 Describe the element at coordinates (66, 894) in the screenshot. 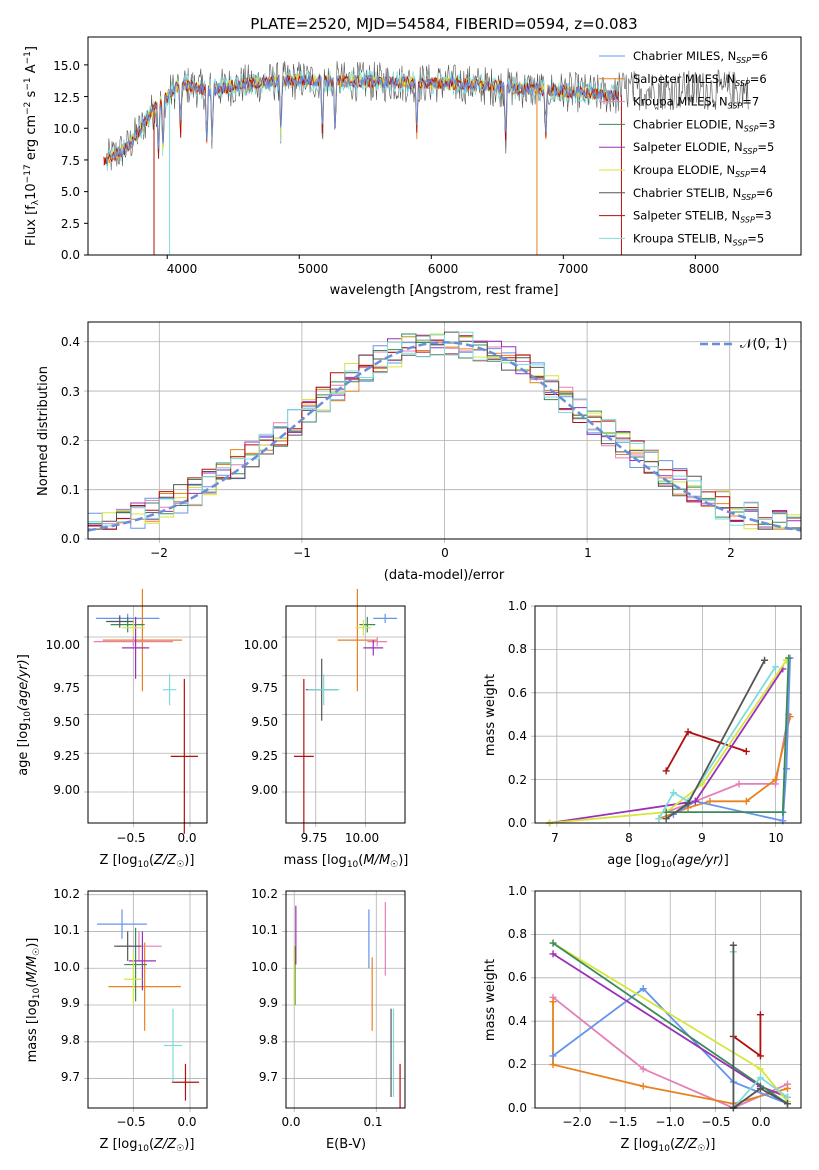

I see `mass-z-ytick: 10.2` at that location.